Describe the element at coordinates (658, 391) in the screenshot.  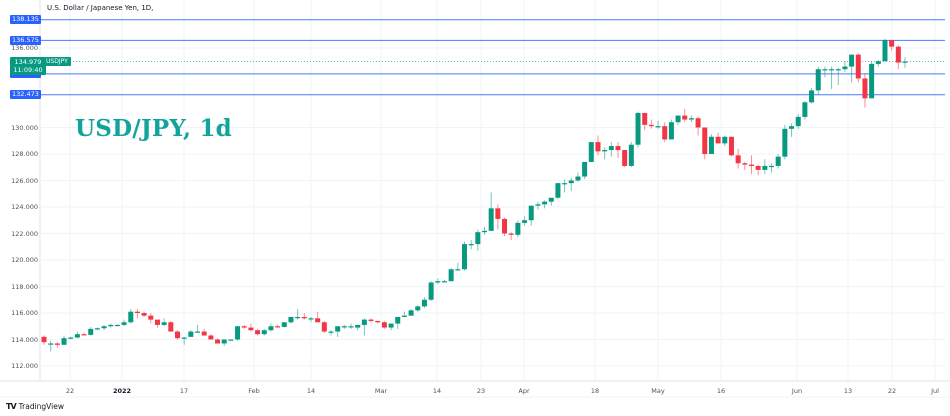
I see `time-axis-label: May` at that location.